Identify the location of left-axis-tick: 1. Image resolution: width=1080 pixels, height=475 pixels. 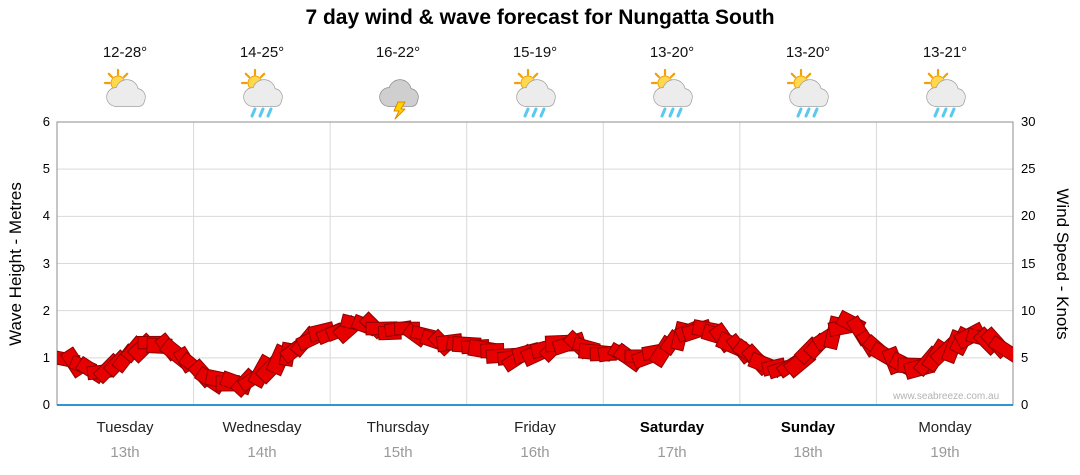
(46, 357).